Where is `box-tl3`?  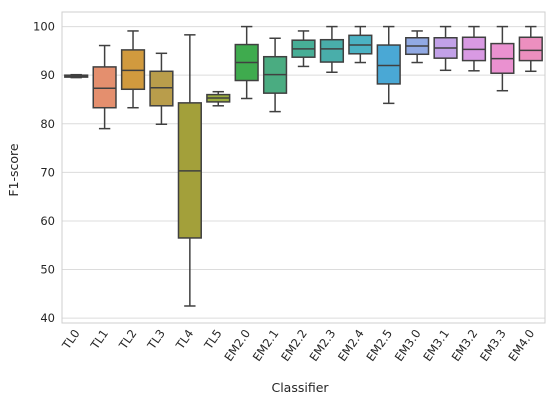 box-tl3 is located at coordinates (161, 89).